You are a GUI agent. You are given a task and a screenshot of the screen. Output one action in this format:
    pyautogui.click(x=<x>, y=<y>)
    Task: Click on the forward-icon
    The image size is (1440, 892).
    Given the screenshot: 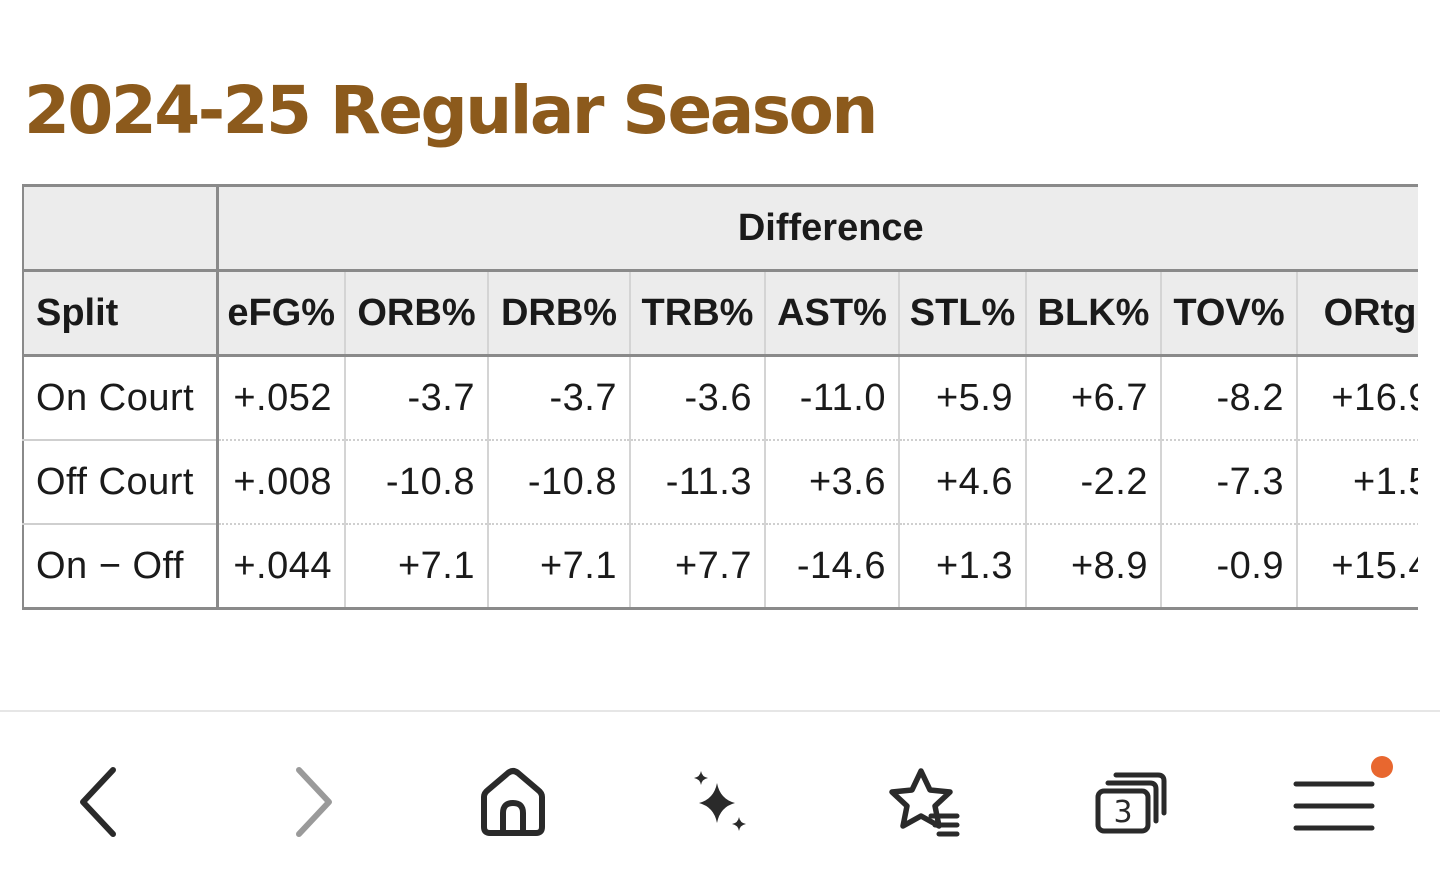 What is the action you would take?
    pyautogui.click(x=314, y=802)
    